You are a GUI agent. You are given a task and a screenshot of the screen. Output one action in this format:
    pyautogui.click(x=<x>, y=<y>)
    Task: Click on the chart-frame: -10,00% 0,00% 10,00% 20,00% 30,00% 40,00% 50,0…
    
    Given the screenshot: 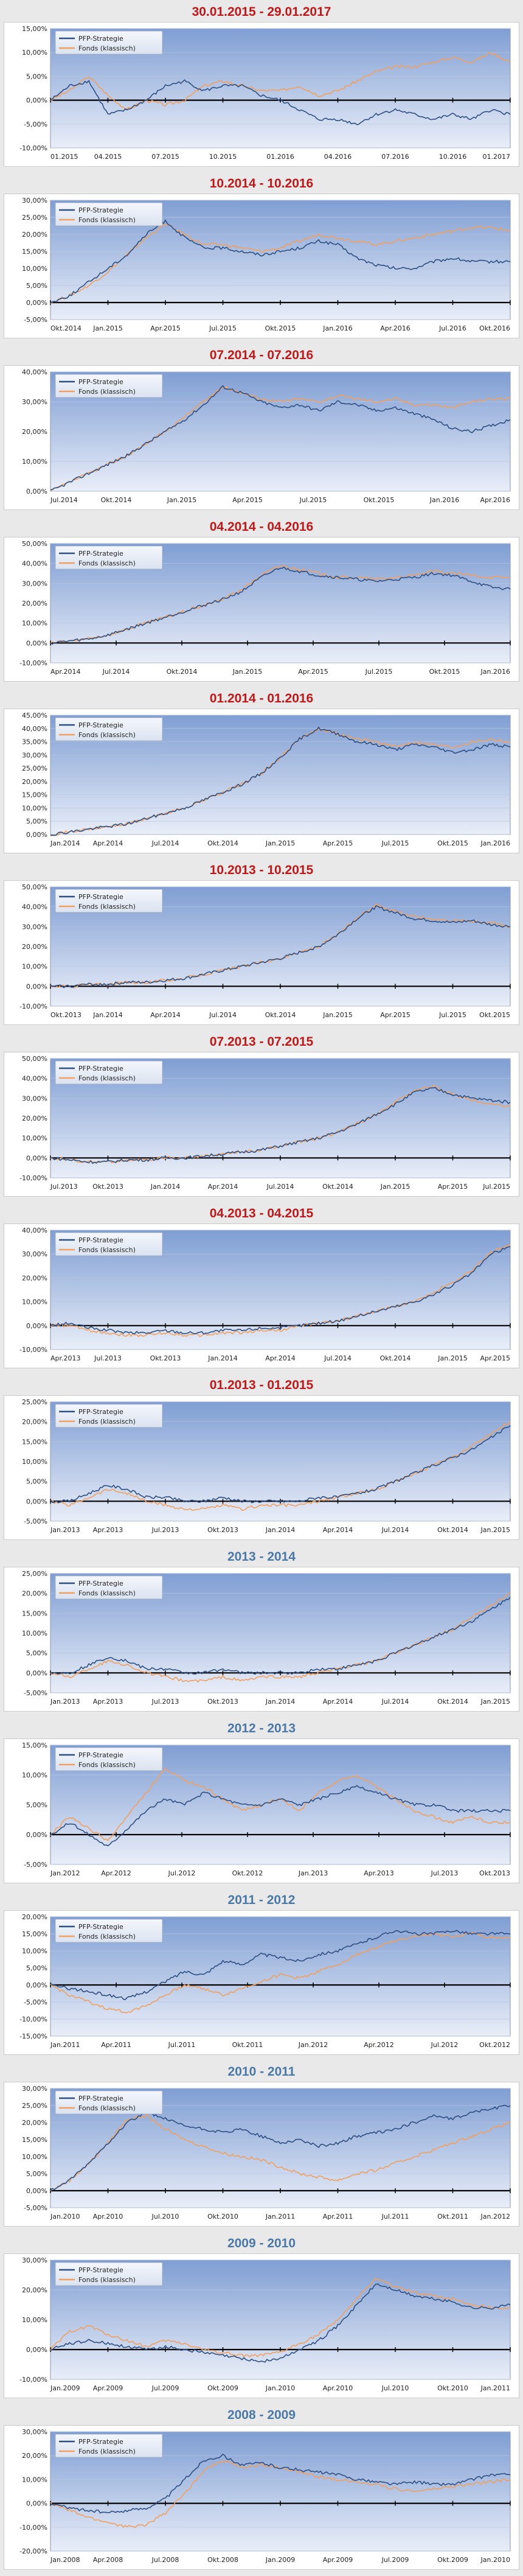 What is the action you would take?
    pyautogui.click(x=261, y=609)
    